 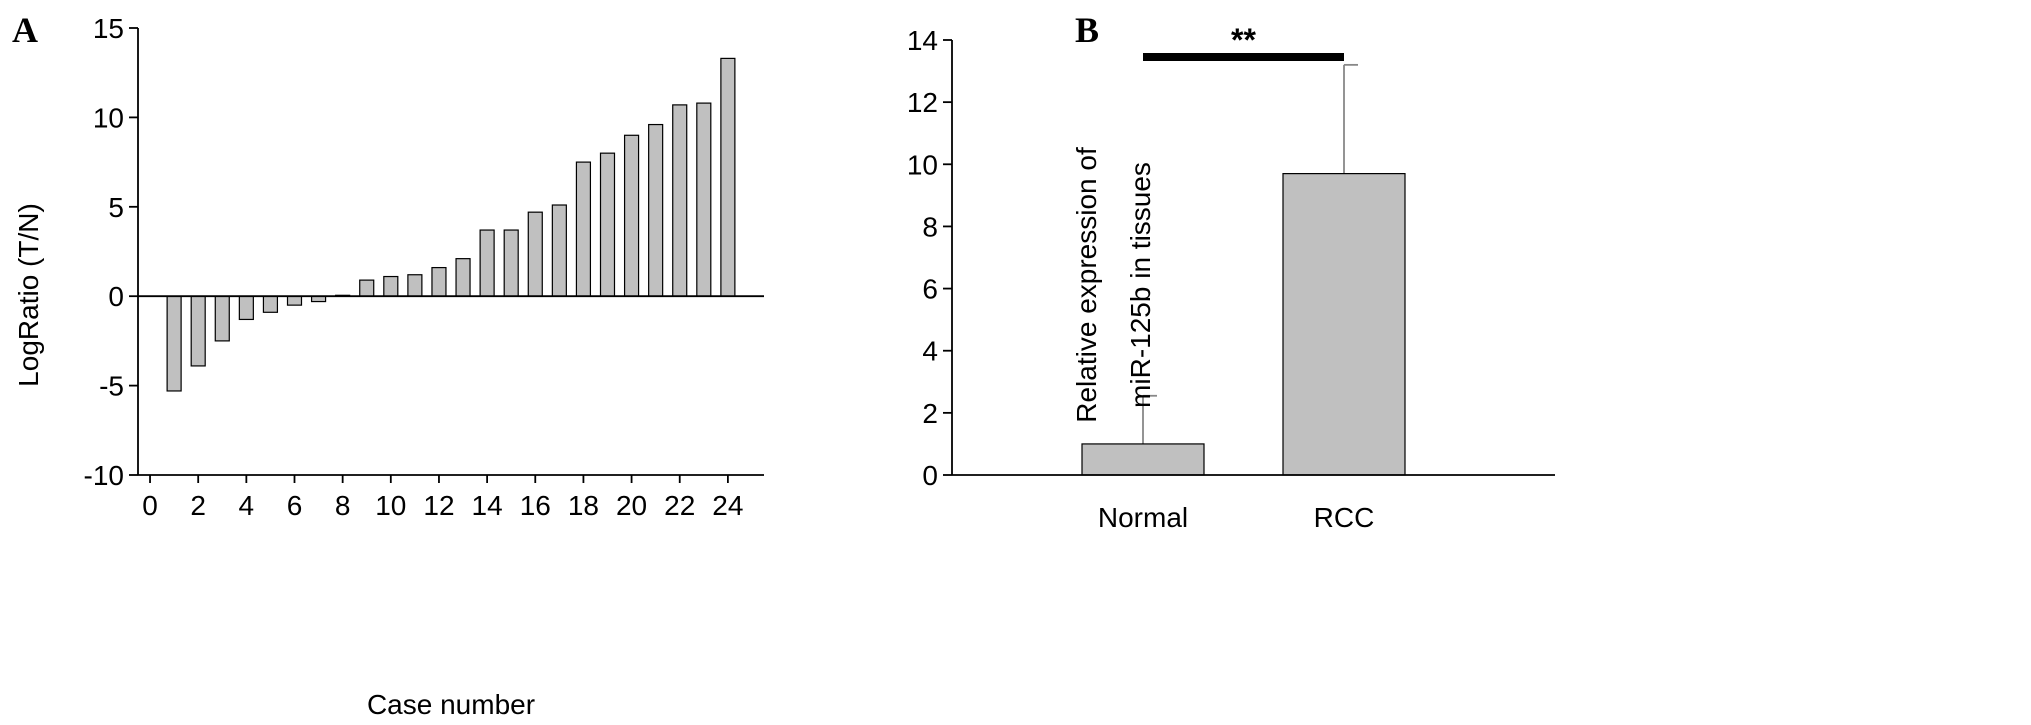 I want to click on panel-a-x-tick-label: 6, so click(x=295, y=505).